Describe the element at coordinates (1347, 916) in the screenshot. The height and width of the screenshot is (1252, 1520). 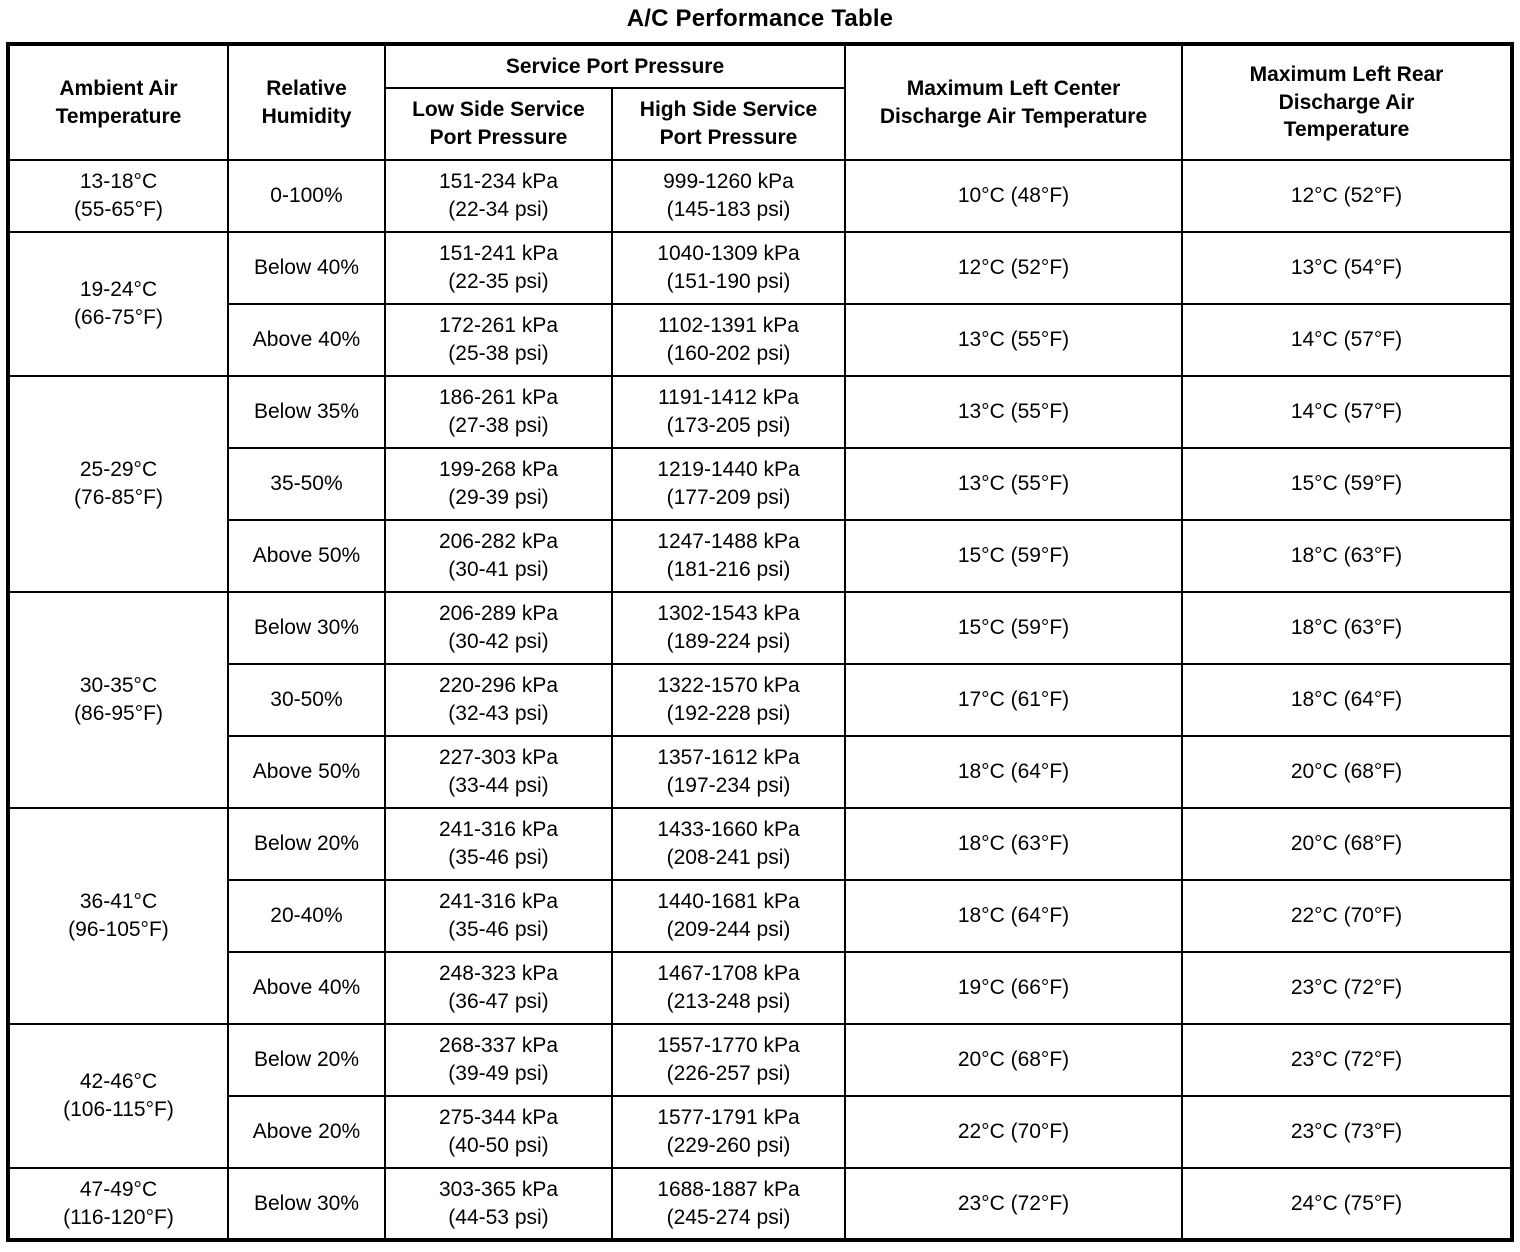
I see `max-left-rear-temp-cell: 22°C (70°F)` at that location.